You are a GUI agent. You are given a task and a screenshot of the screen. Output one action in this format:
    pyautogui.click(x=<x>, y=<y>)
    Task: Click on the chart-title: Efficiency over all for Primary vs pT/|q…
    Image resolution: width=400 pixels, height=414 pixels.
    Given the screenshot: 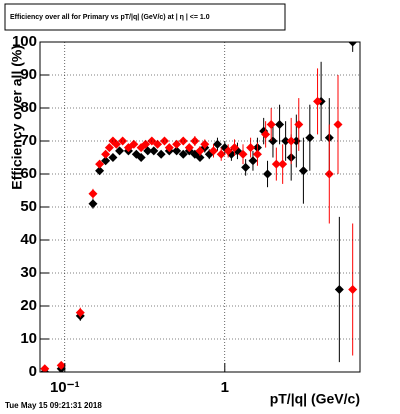 What is the action you would take?
    pyautogui.click(x=110, y=17)
    